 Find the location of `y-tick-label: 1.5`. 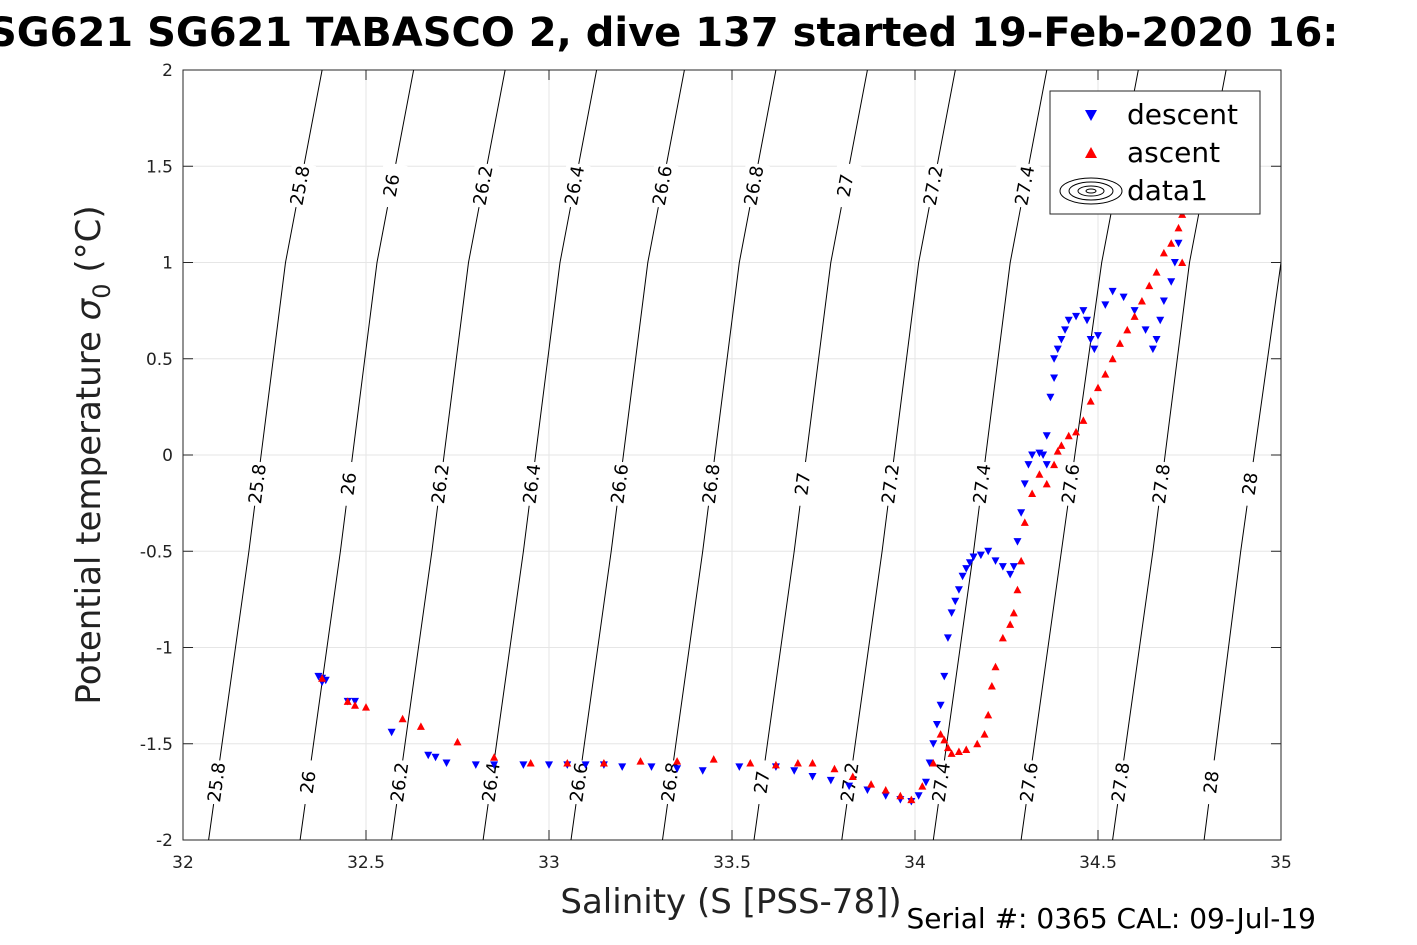

y-tick-label: 1.5 is located at coordinates (159, 167).